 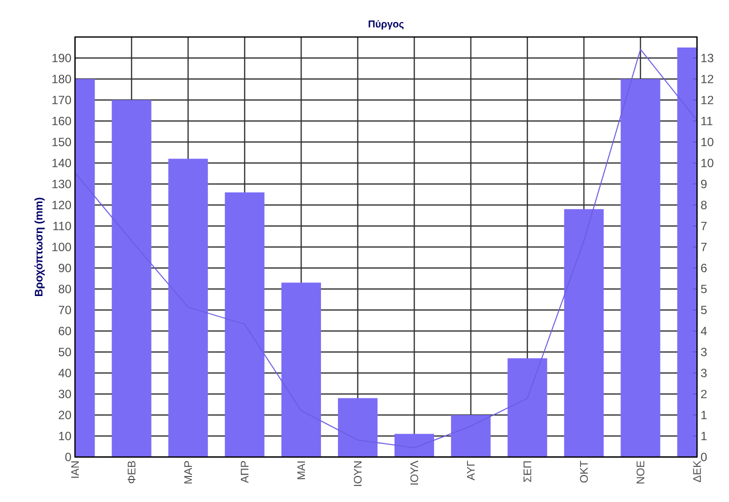 What do you see at coordinates (65, 436) in the screenshot?
I see `y-tick-label: 10` at bounding box center [65, 436].